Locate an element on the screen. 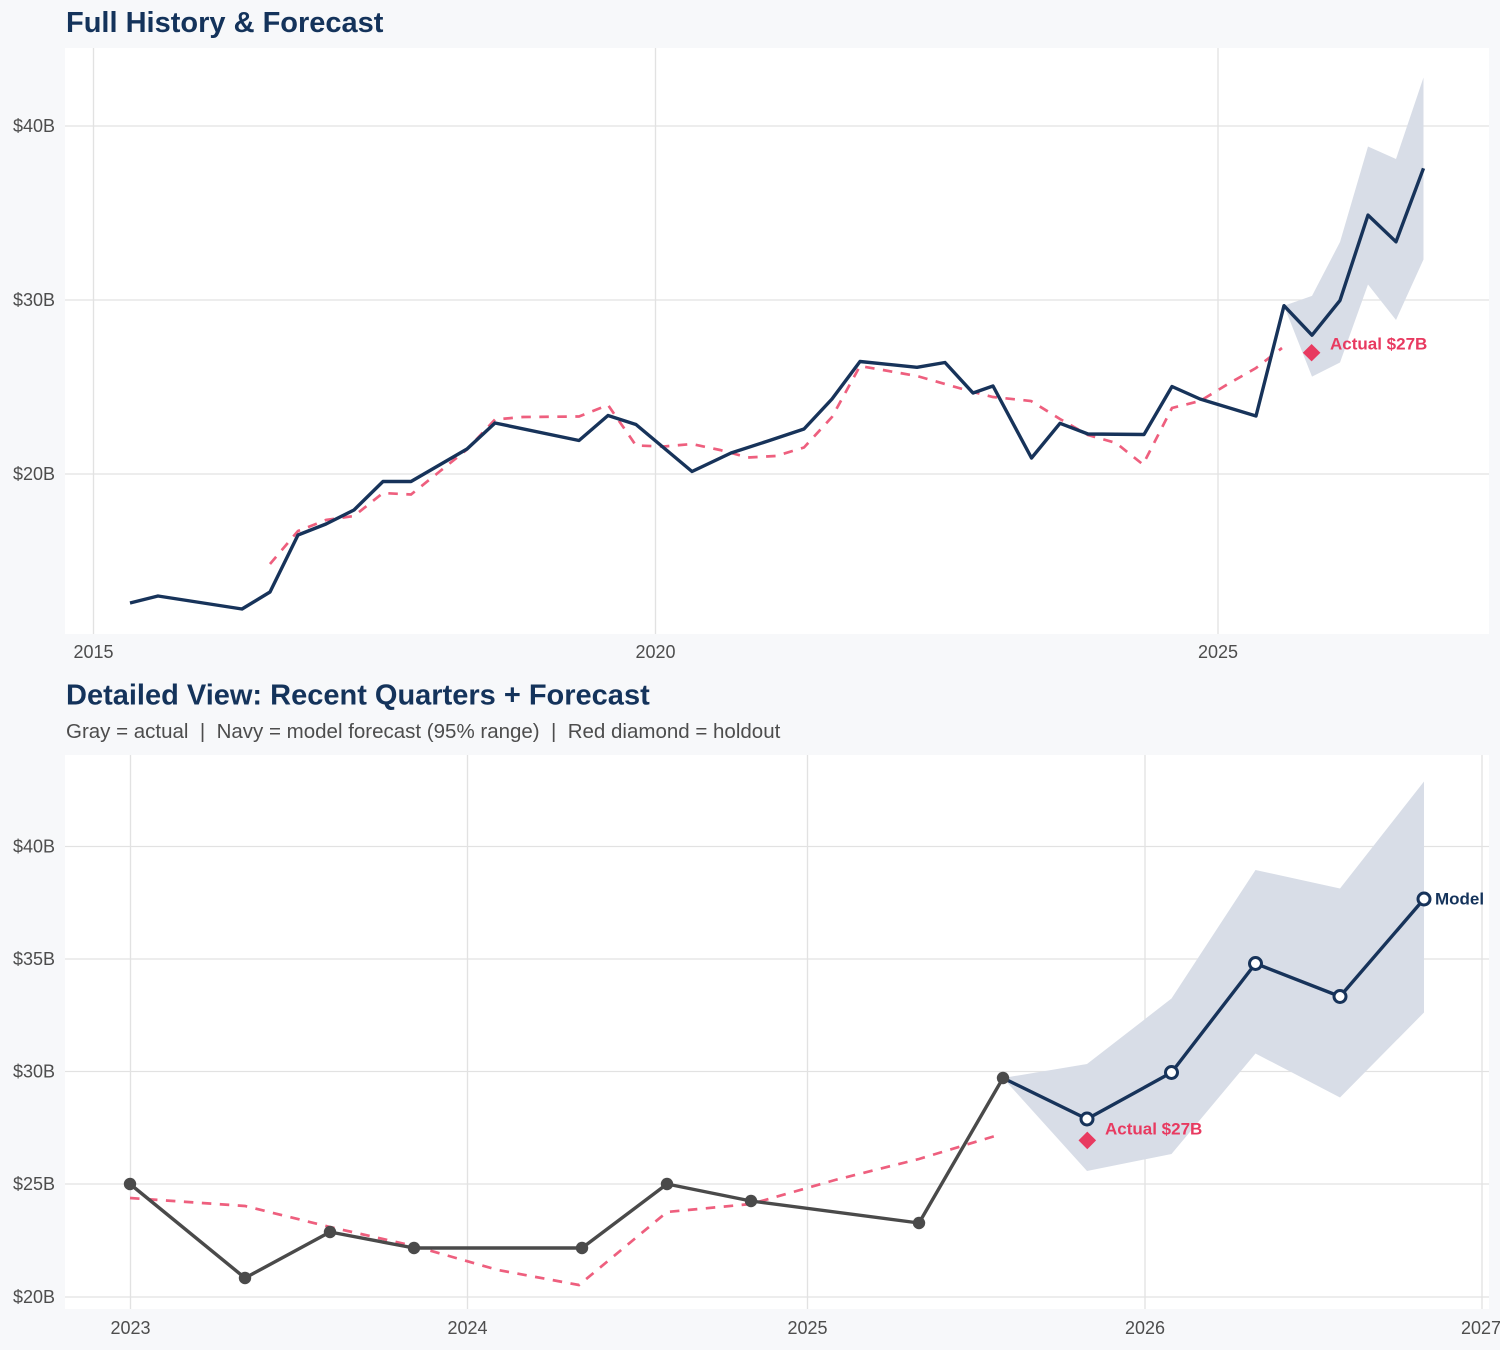  svg-text: 2015 is located at coordinates (93, 652).